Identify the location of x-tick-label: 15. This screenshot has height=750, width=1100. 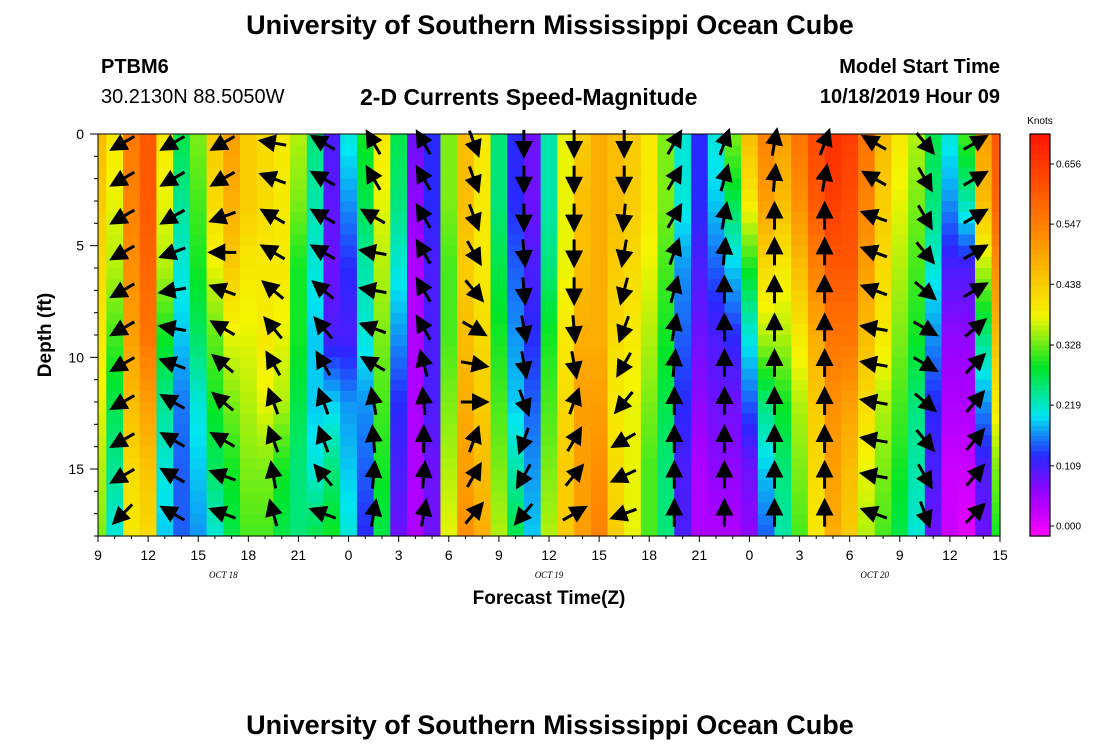
(599, 555).